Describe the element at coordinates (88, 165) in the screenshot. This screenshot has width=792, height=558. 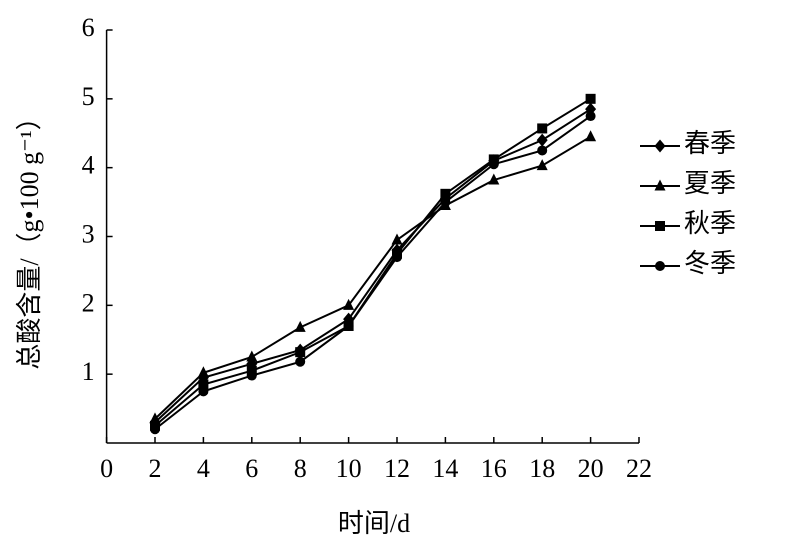
I see `y-tick-label: 4` at that location.